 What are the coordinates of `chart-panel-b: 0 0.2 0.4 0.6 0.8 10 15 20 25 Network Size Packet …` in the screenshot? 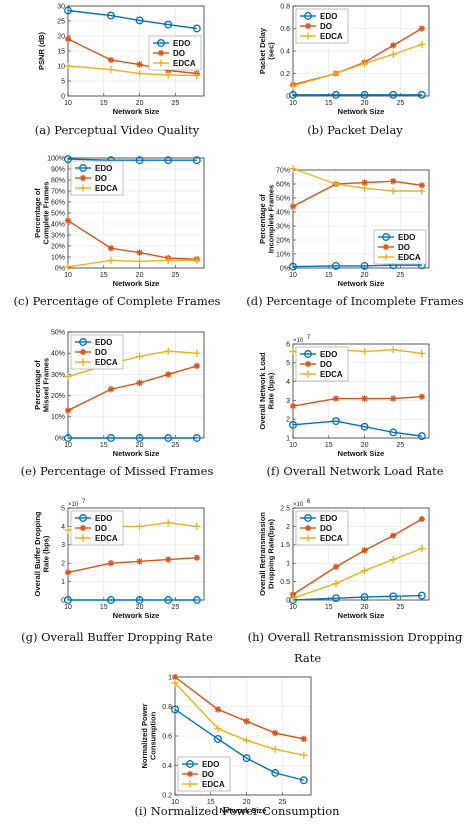 It's located at (344, 70).